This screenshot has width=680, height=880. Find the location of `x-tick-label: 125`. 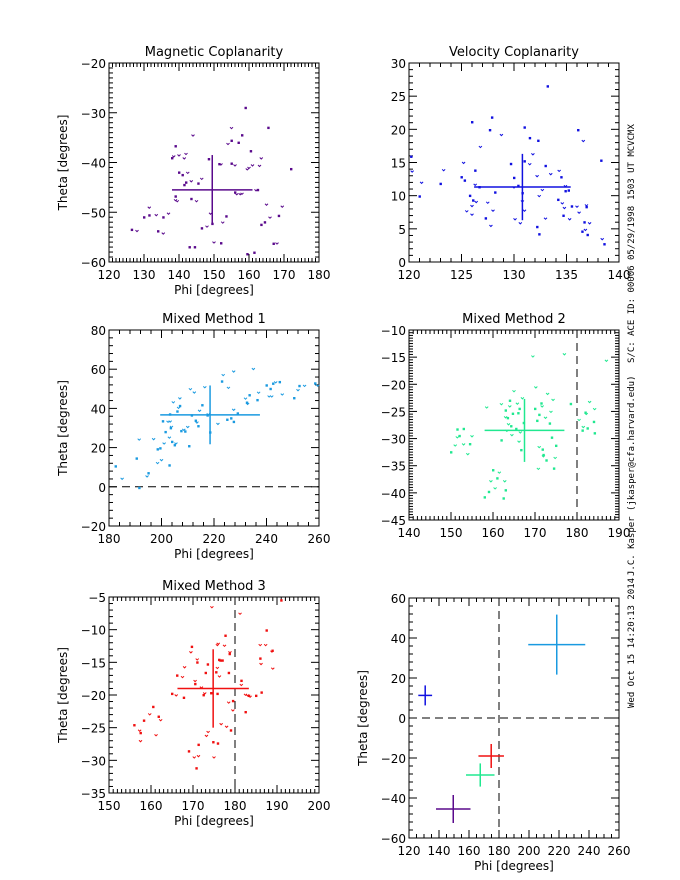

x-tick-label: 125 is located at coordinates (461, 275).